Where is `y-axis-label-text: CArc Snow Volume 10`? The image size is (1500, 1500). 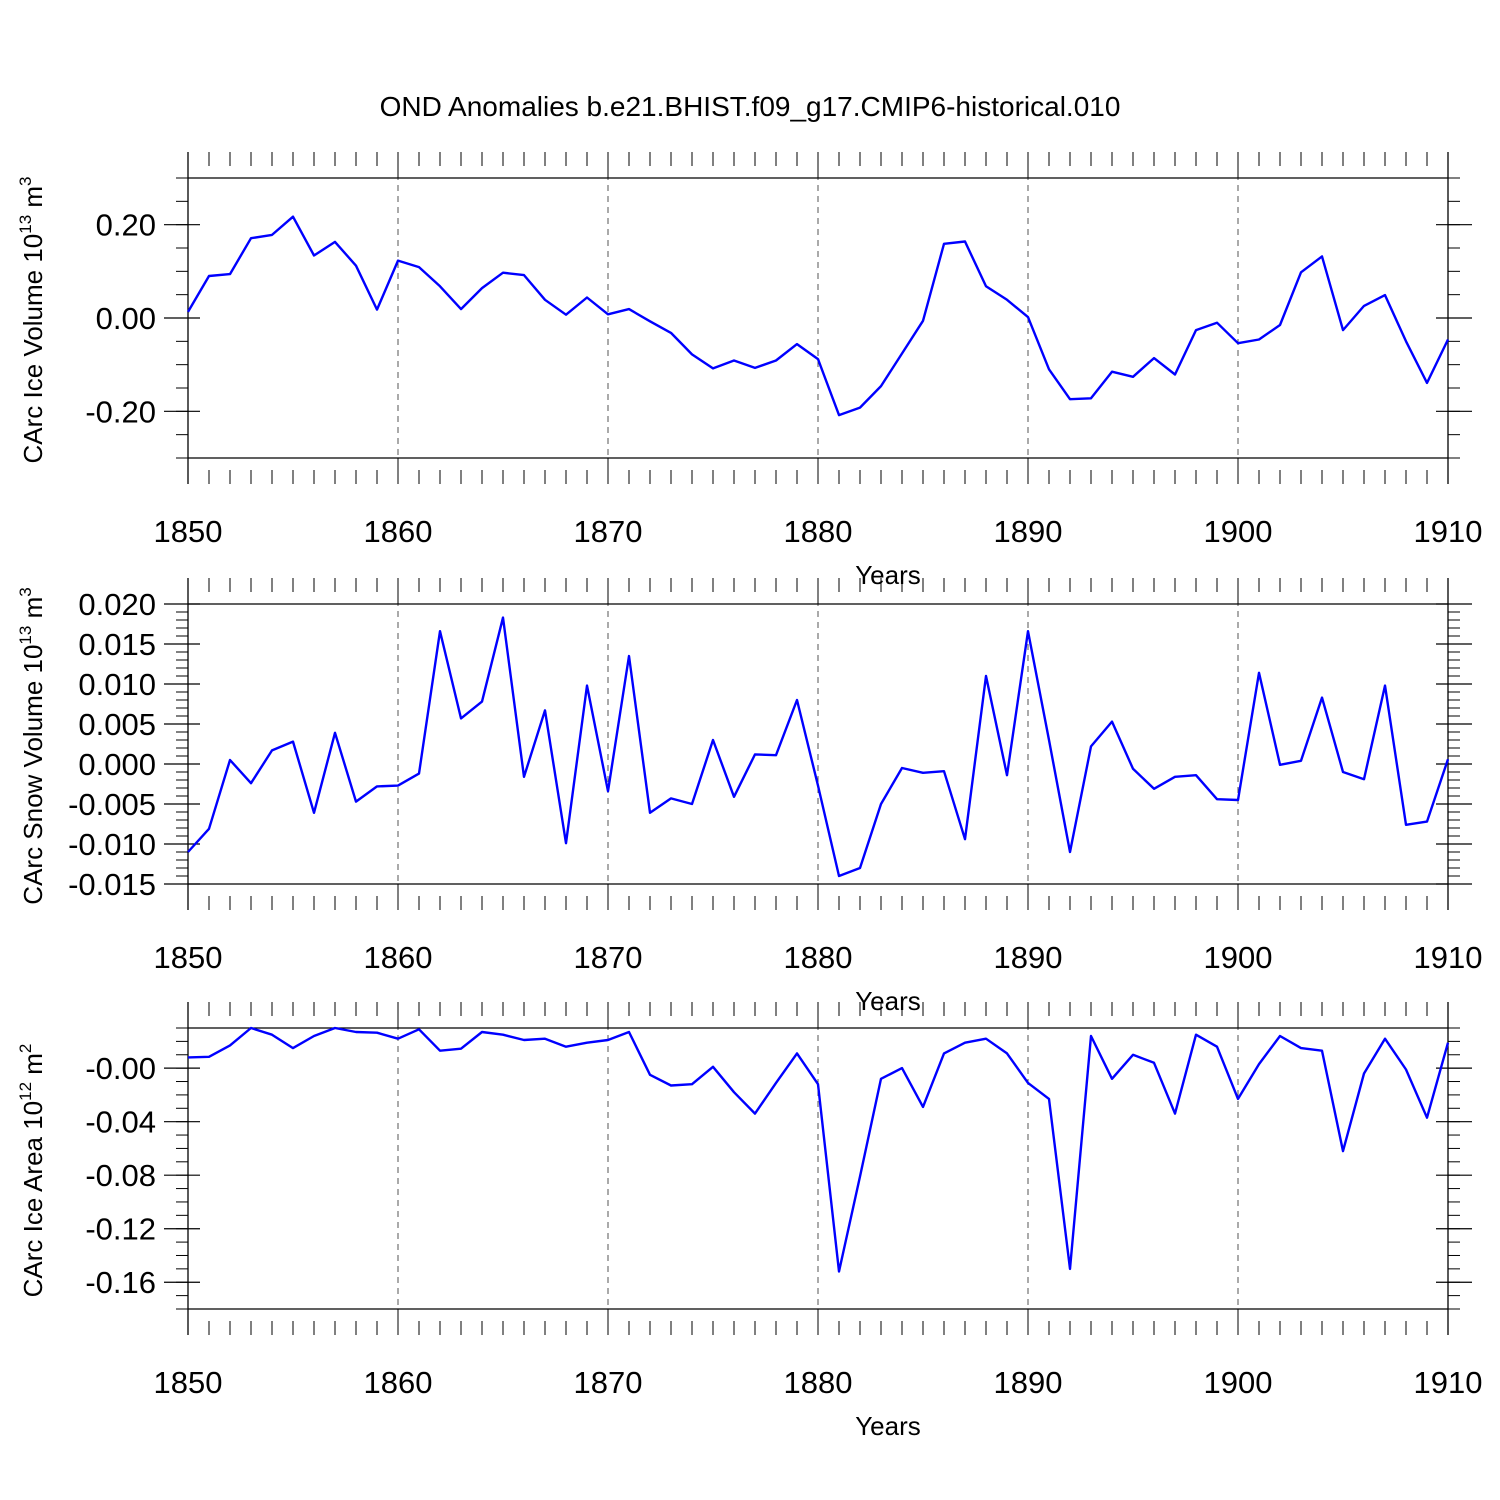 y-axis-label-text: CArc Snow Volume 10 is located at coordinates (33, 775).